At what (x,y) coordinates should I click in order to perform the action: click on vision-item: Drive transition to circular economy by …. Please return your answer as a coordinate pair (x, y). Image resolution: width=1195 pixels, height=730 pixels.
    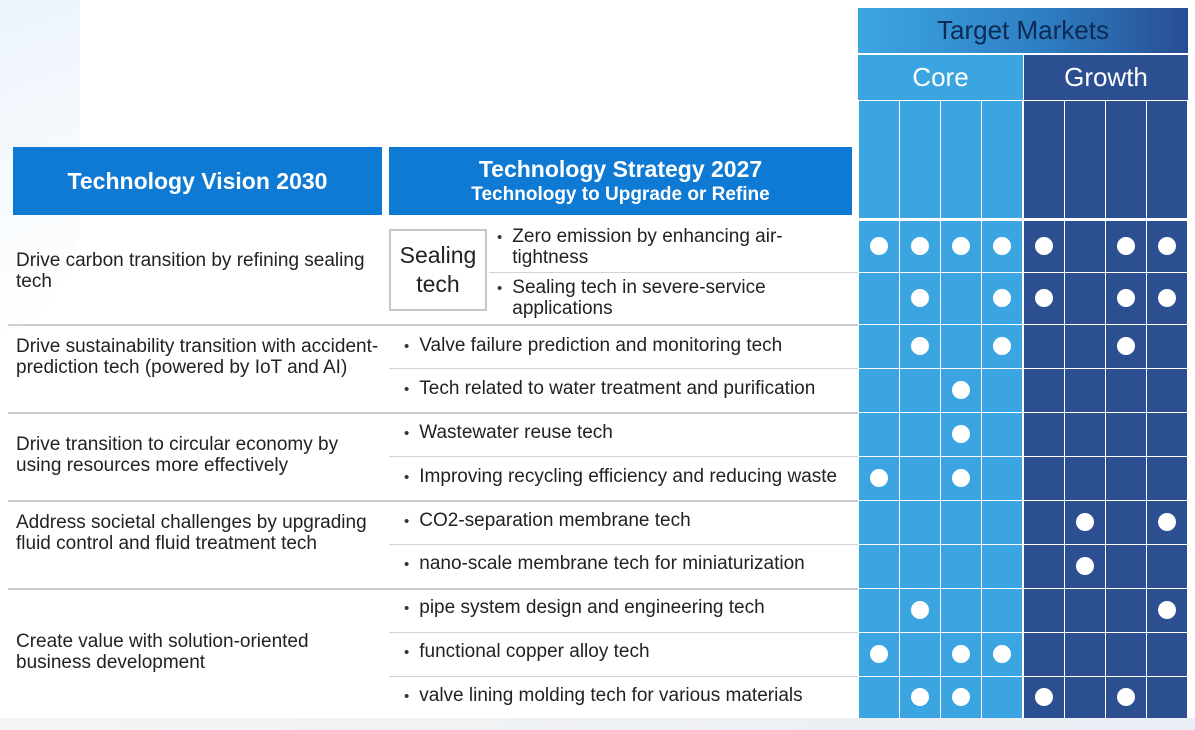
    Looking at the image, I should click on (177, 455).